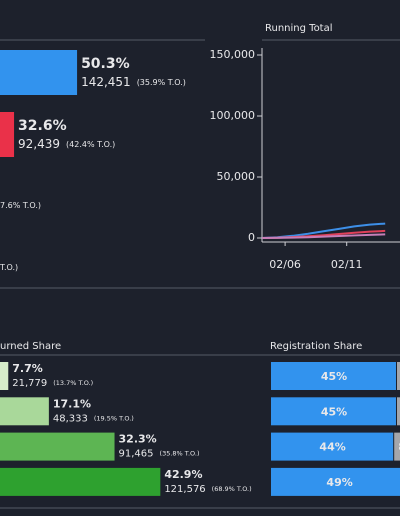 Image resolution: width=400 pixels, height=516 pixels. What do you see at coordinates (323, 236) in the screenshot?
I see `series-line` at bounding box center [323, 236].